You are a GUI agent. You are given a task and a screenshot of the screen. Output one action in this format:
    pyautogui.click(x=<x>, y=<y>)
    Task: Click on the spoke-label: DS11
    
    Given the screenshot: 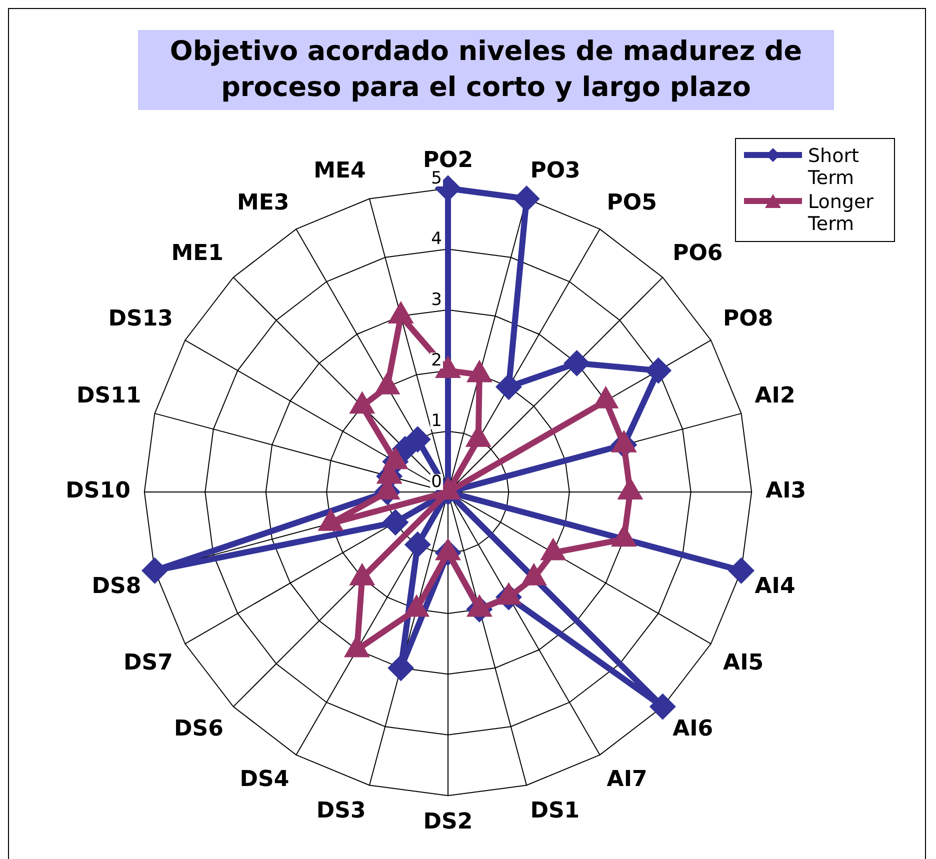 What is the action you would take?
    pyautogui.click(x=109, y=395)
    